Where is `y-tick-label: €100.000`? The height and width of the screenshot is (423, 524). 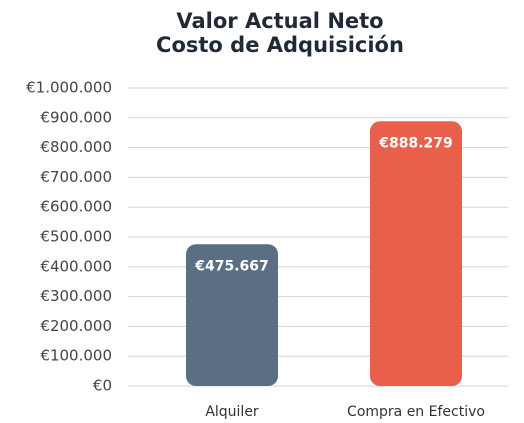 y-tick-label: €100.000 is located at coordinates (76, 356).